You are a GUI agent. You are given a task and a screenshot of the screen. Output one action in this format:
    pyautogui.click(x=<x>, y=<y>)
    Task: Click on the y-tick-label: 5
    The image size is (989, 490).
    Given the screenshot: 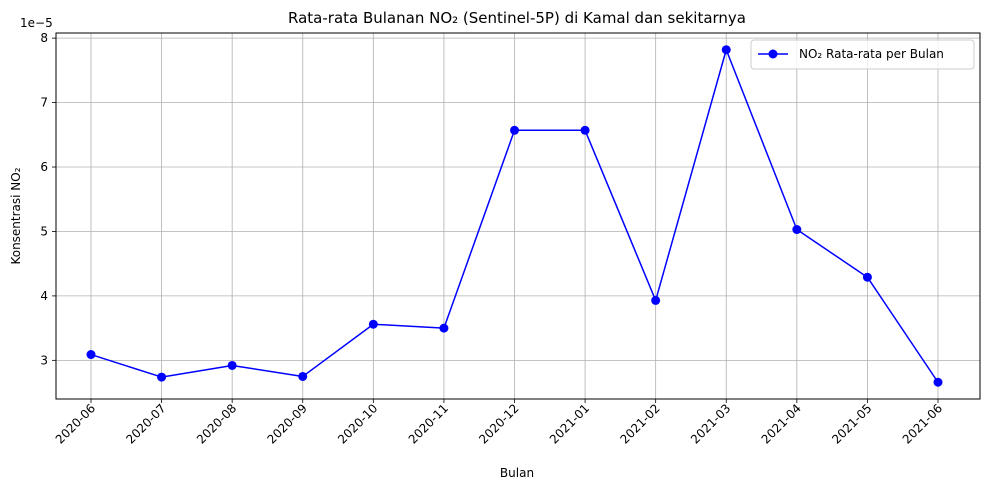 What is the action you would take?
    pyautogui.click(x=44, y=231)
    